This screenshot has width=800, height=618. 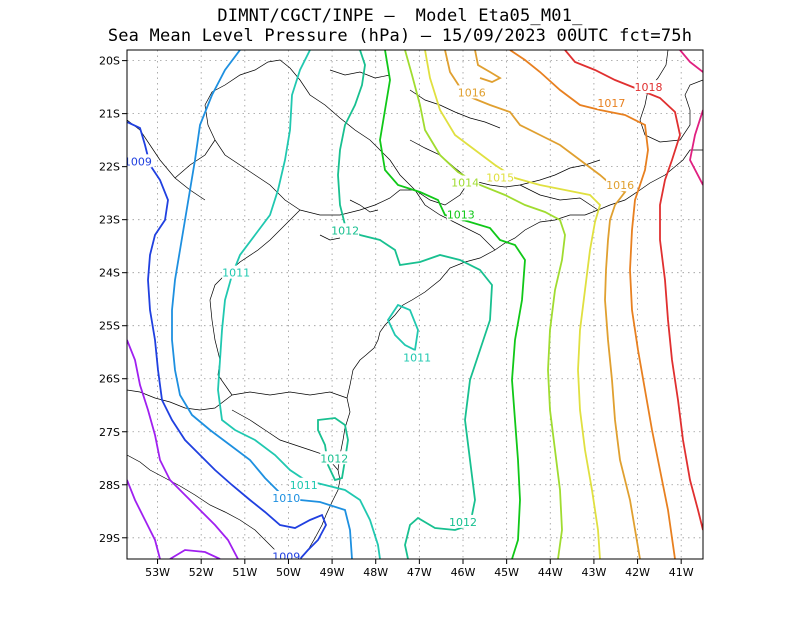 What do you see at coordinates (375, 572) in the screenshot?
I see `lon-tick-label: 48W` at bounding box center [375, 572].